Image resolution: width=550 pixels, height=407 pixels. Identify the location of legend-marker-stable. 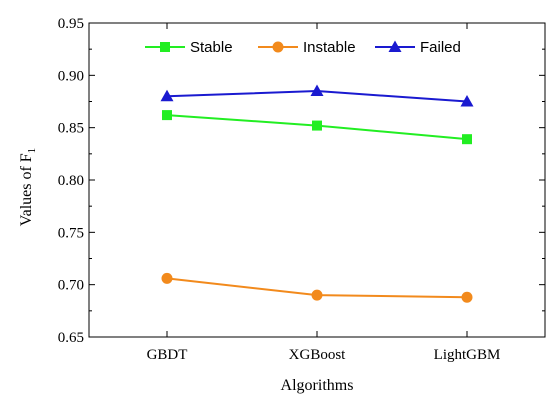
(165, 47).